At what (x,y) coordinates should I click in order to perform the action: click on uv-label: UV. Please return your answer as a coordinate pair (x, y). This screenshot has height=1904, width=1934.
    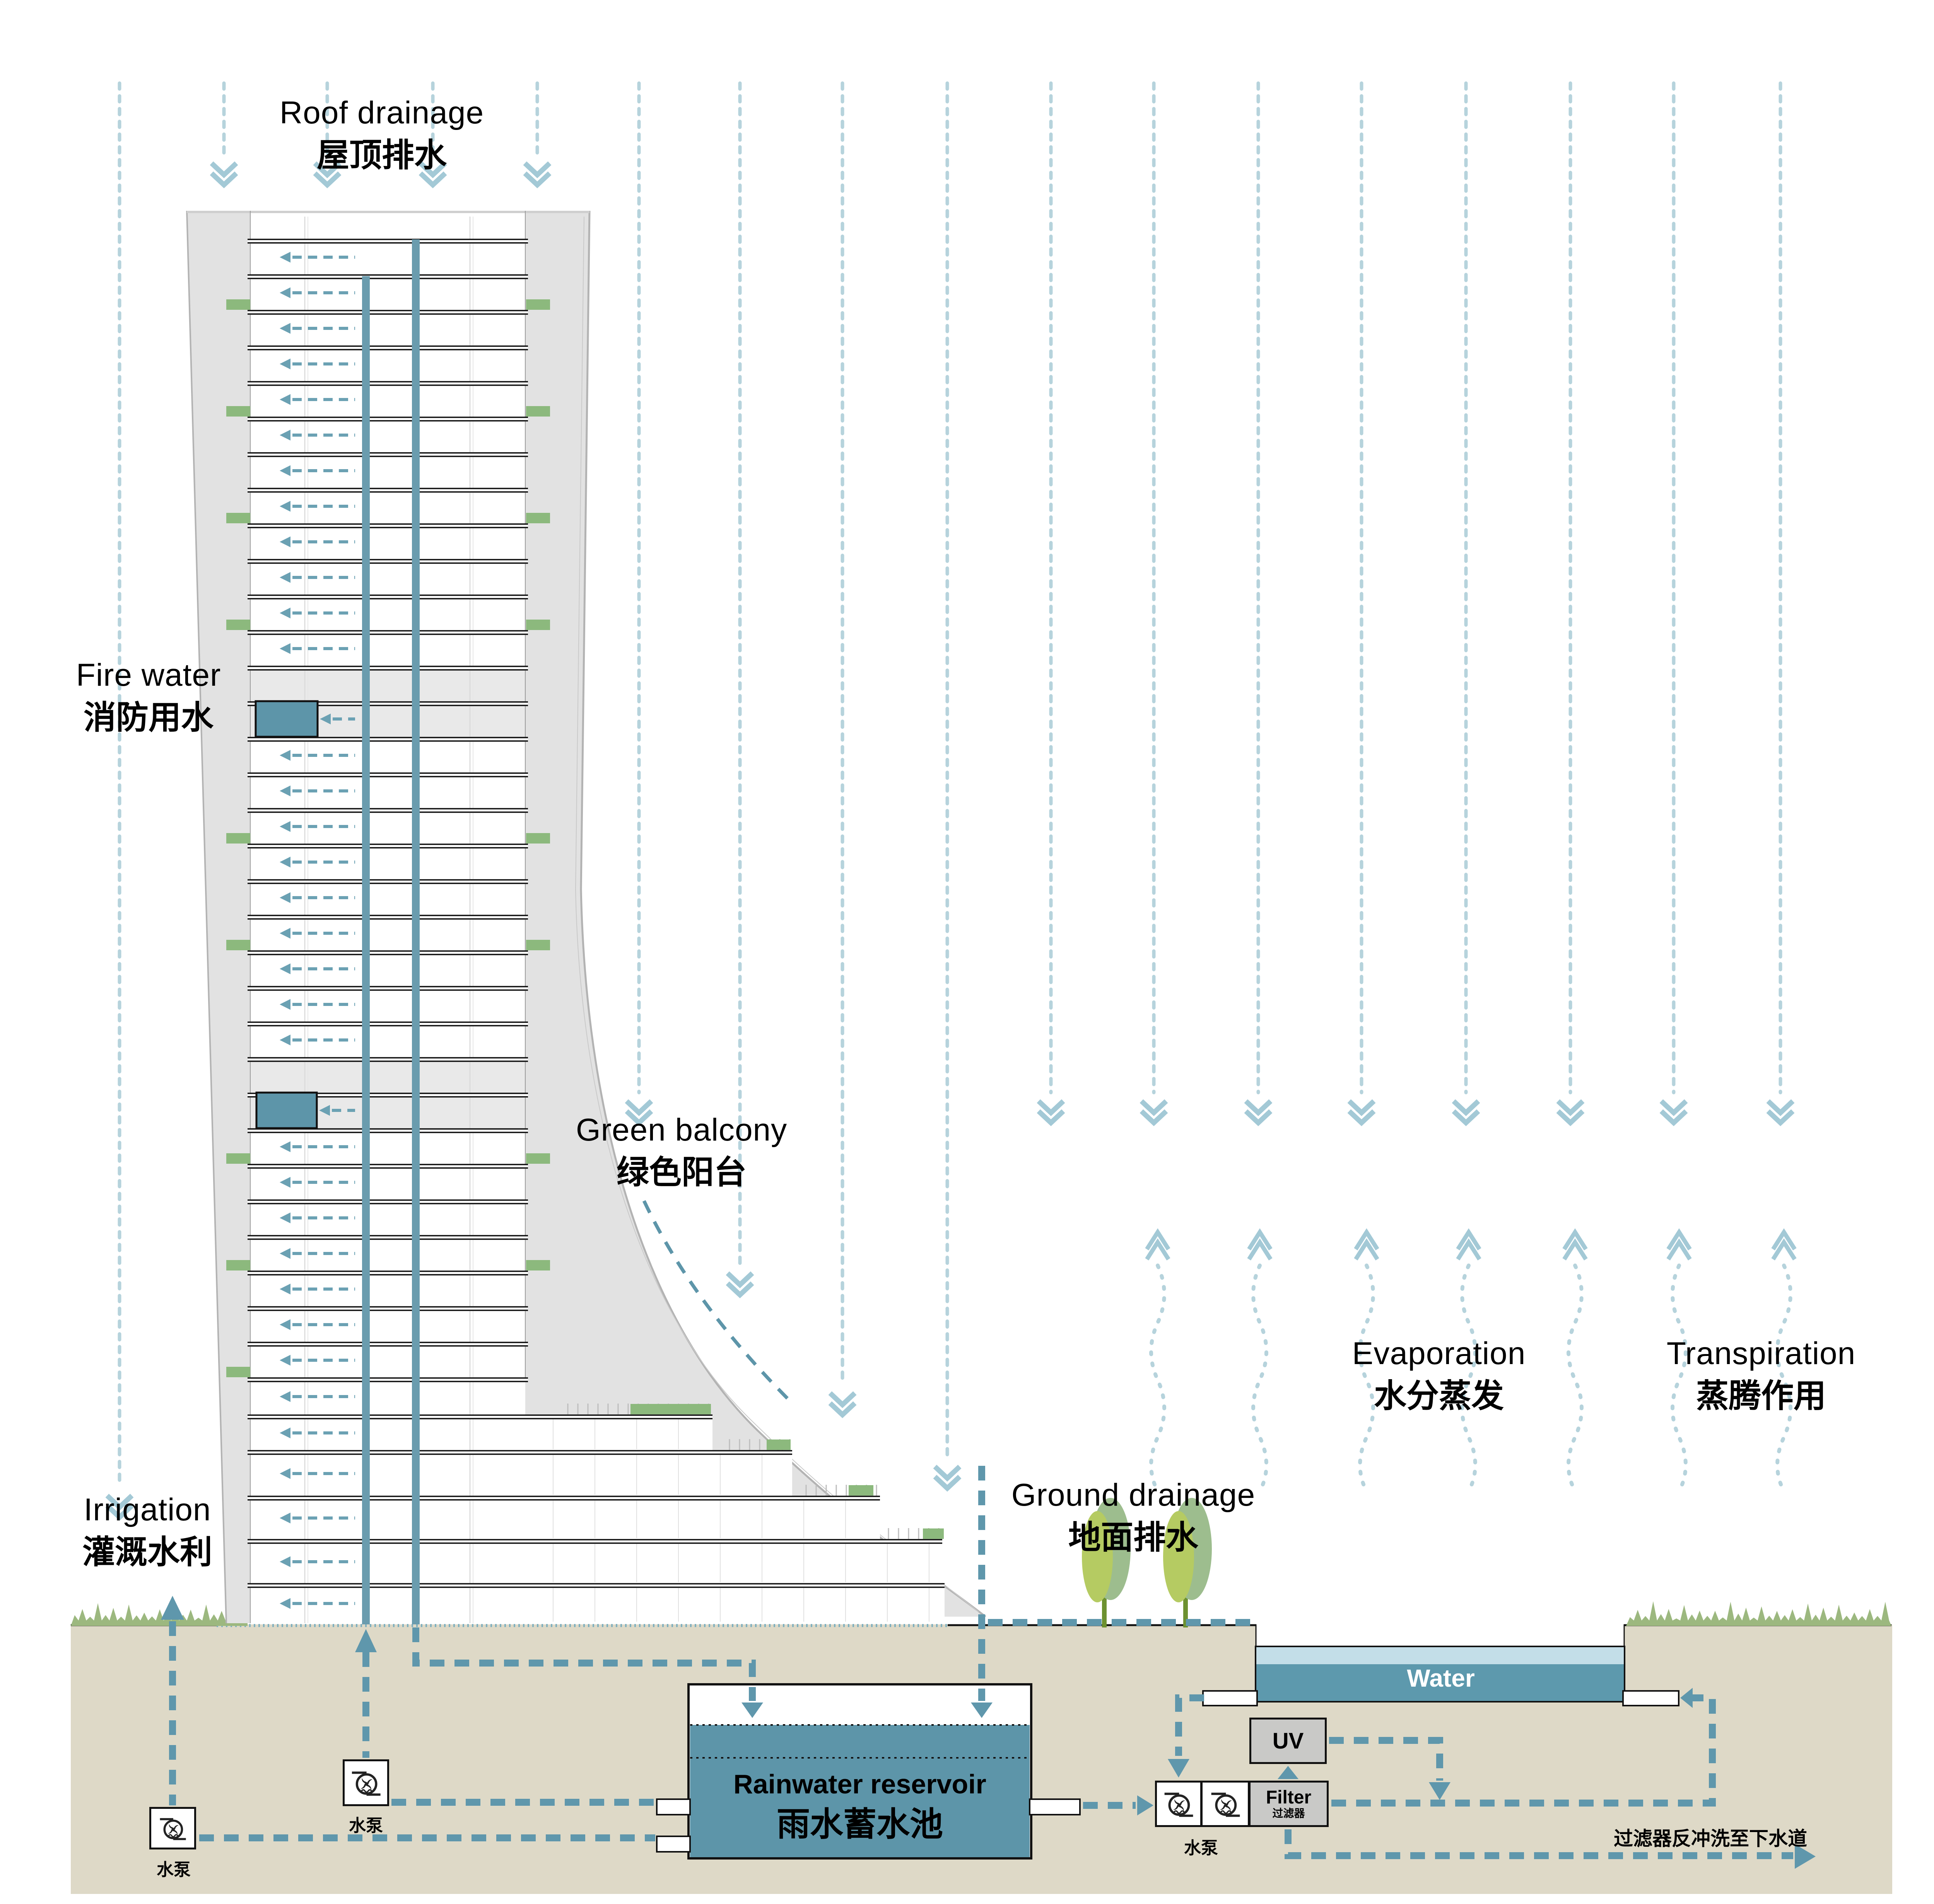
    Looking at the image, I should click on (1288, 1741).